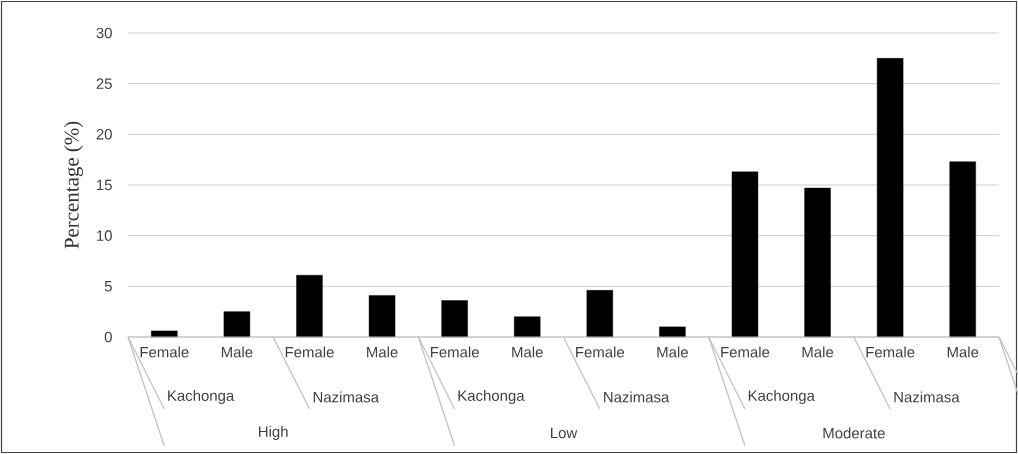 The width and height of the screenshot is (1018, 454). What do you see at coordinates (108, 286) in the screenshot?
I see `y-tick-label: 5` at bounding box center [108, 286].